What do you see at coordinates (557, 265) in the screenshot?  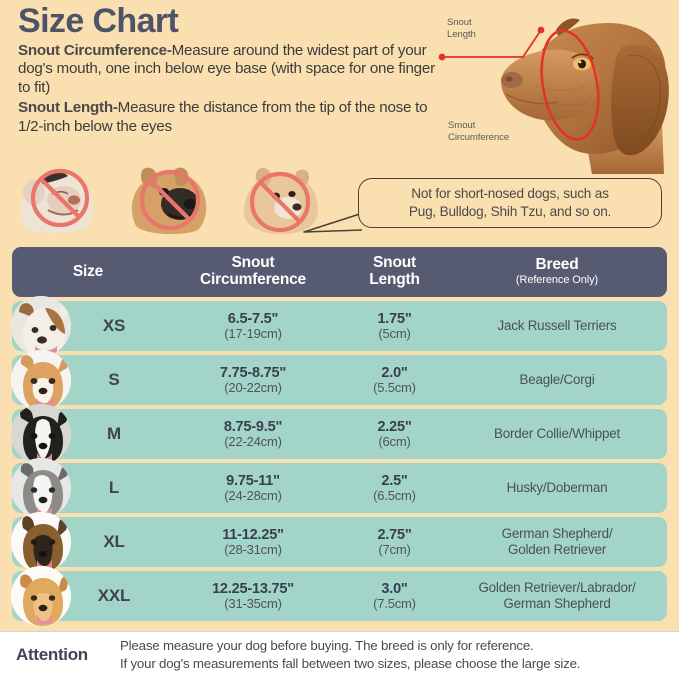 I see `column-header-breed-title: Breed` at bounding box center [557, 265].